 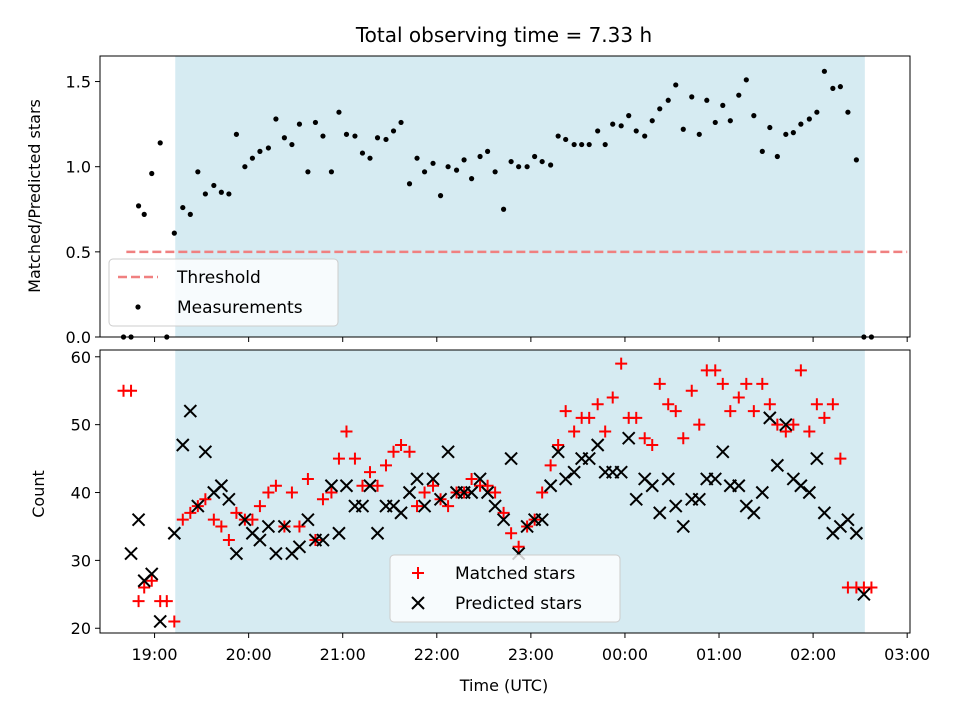 What do you see at coordinates (505, 588) in the screenshot?
I see `count-legend: Matched stars Predicted stars` at bounding box center [505, 588].